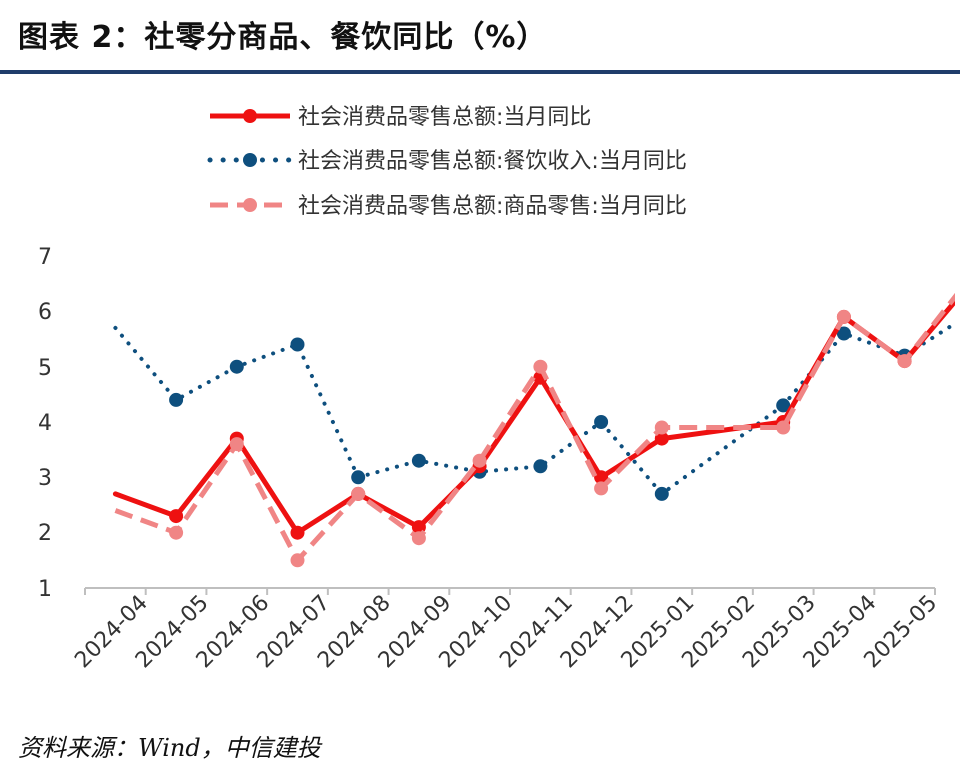  What do you see at coordinates (250, 160) in the screenshot?
I see `legend-marker-catering` at bounding box center [250, 160].